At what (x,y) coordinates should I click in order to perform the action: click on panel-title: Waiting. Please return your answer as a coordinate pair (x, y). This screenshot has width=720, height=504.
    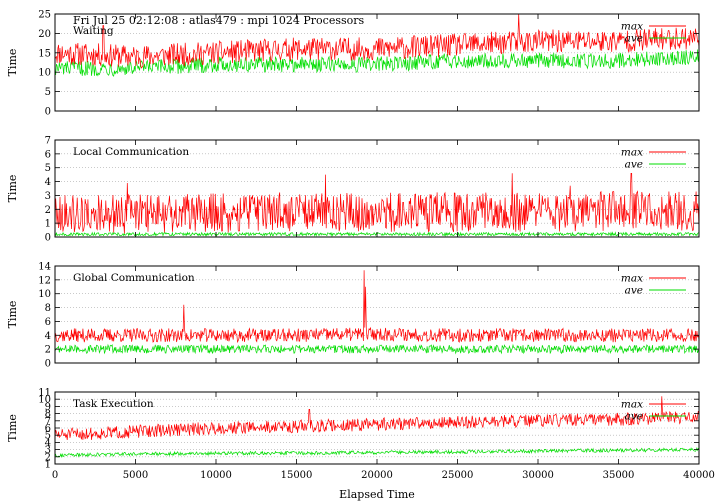
    Looking at the image, I should click on (93, 31).